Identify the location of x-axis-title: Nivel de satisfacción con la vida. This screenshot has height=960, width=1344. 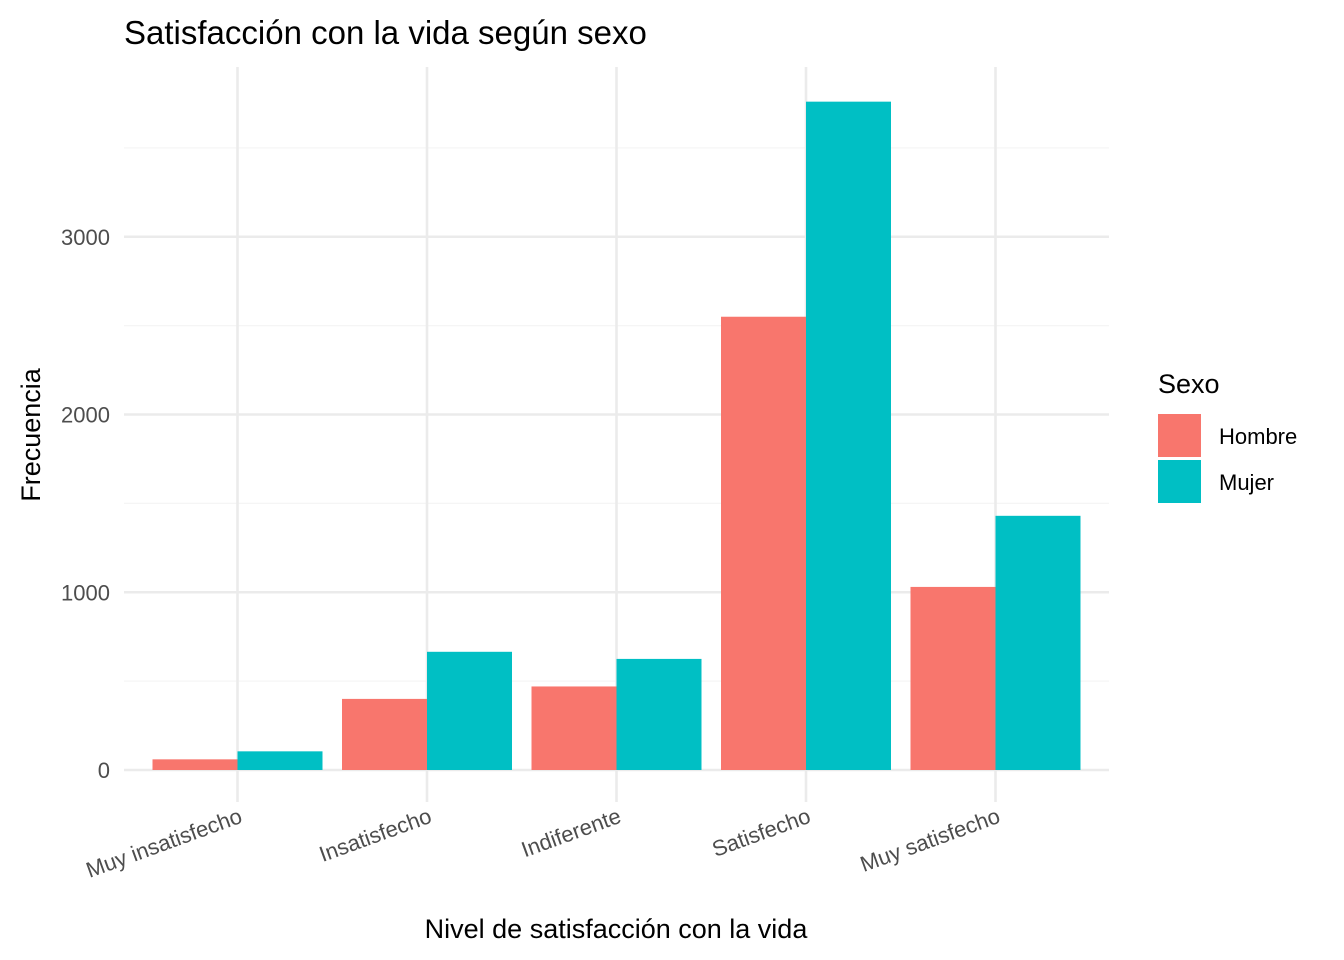
(617, 929).